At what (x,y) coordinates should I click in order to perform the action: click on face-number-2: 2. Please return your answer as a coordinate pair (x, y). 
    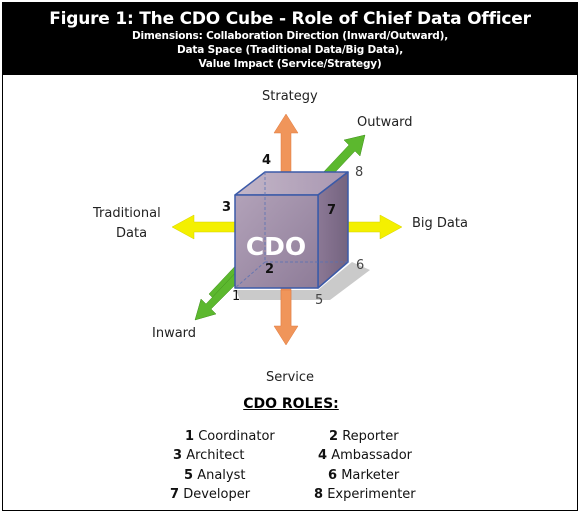
    Looking at the image, I should click on (270, 269).